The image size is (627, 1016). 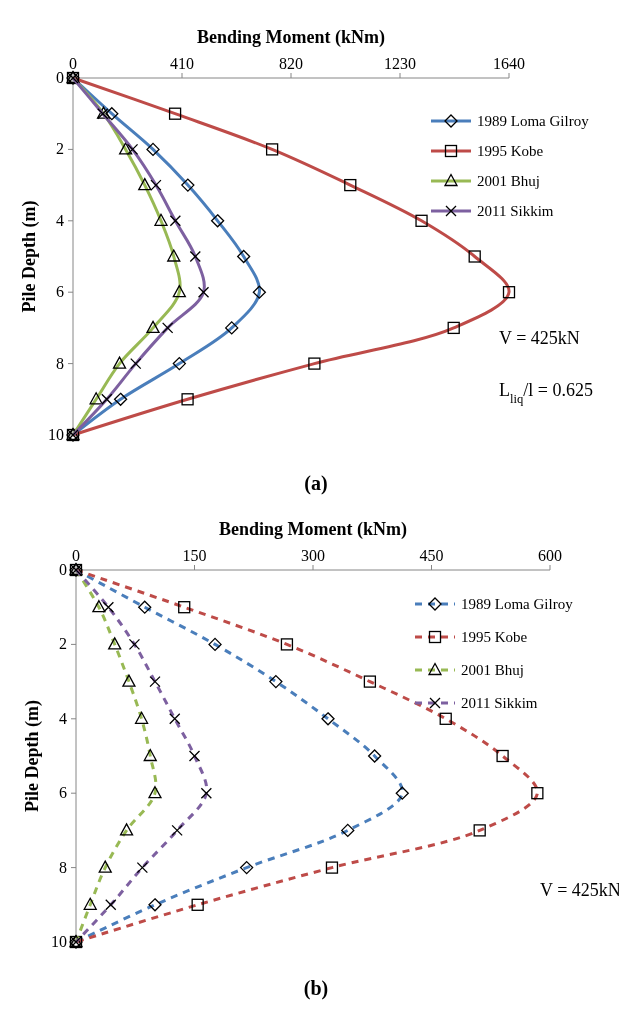 What do you see at coordinates (400, 63) in the screenshot?
I see `x-tick-label: 1230` at bounding box center [400, 63].